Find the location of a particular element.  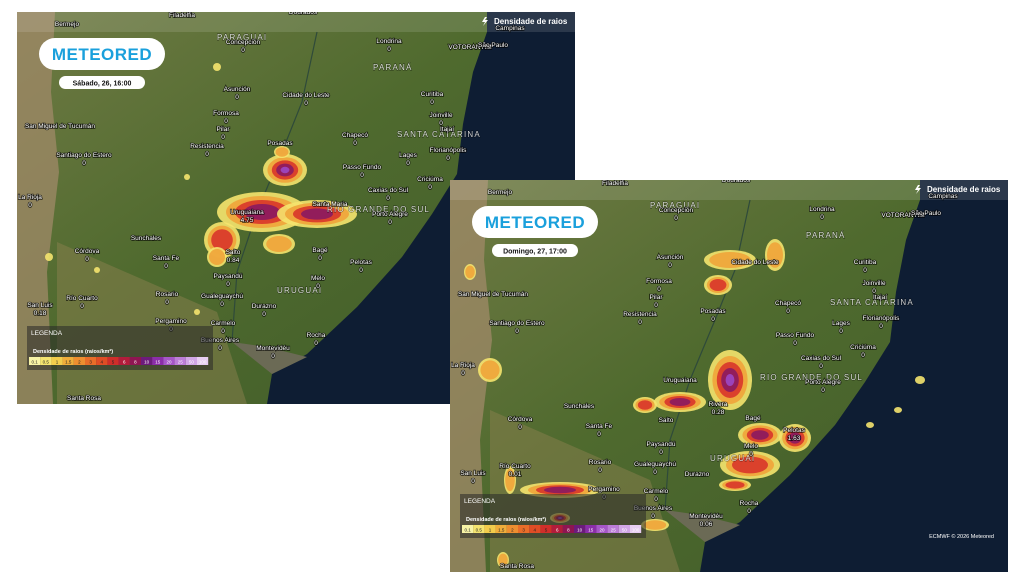

city-name: Carmelo is located at coordinates (656, 491).